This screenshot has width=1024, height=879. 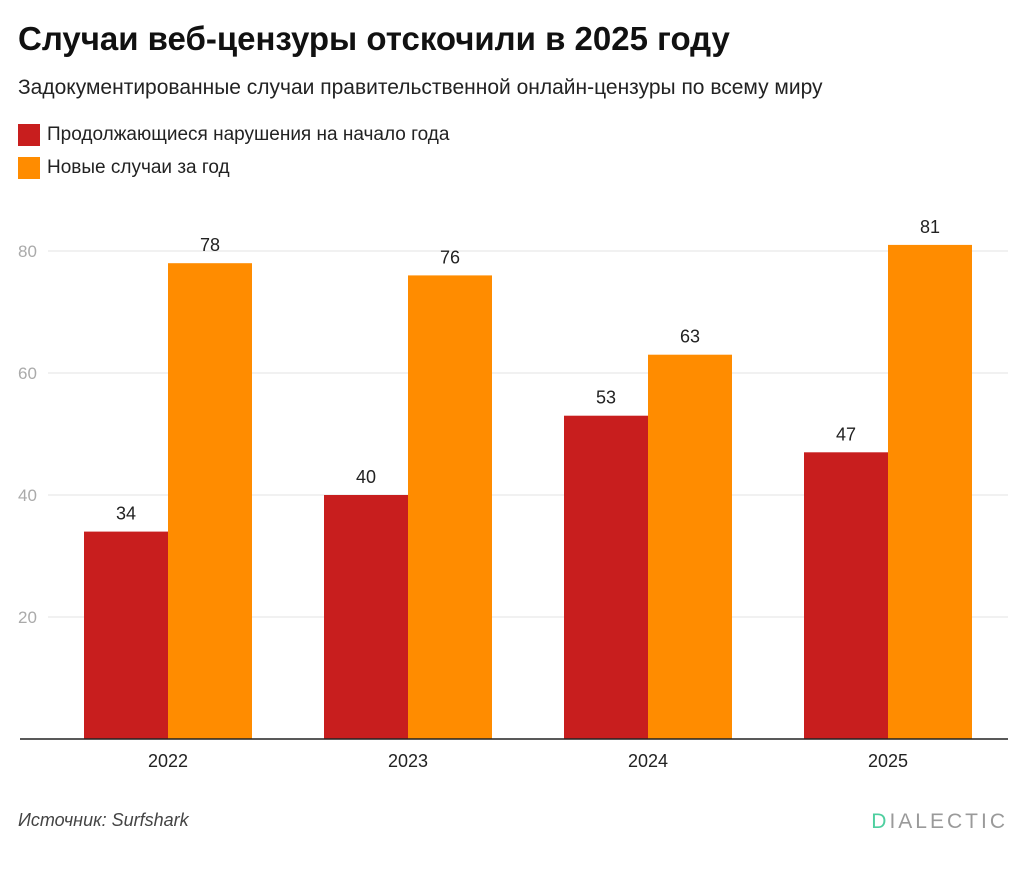 I want to click on x-tick-label: 2024, so click(x=648, y=761).